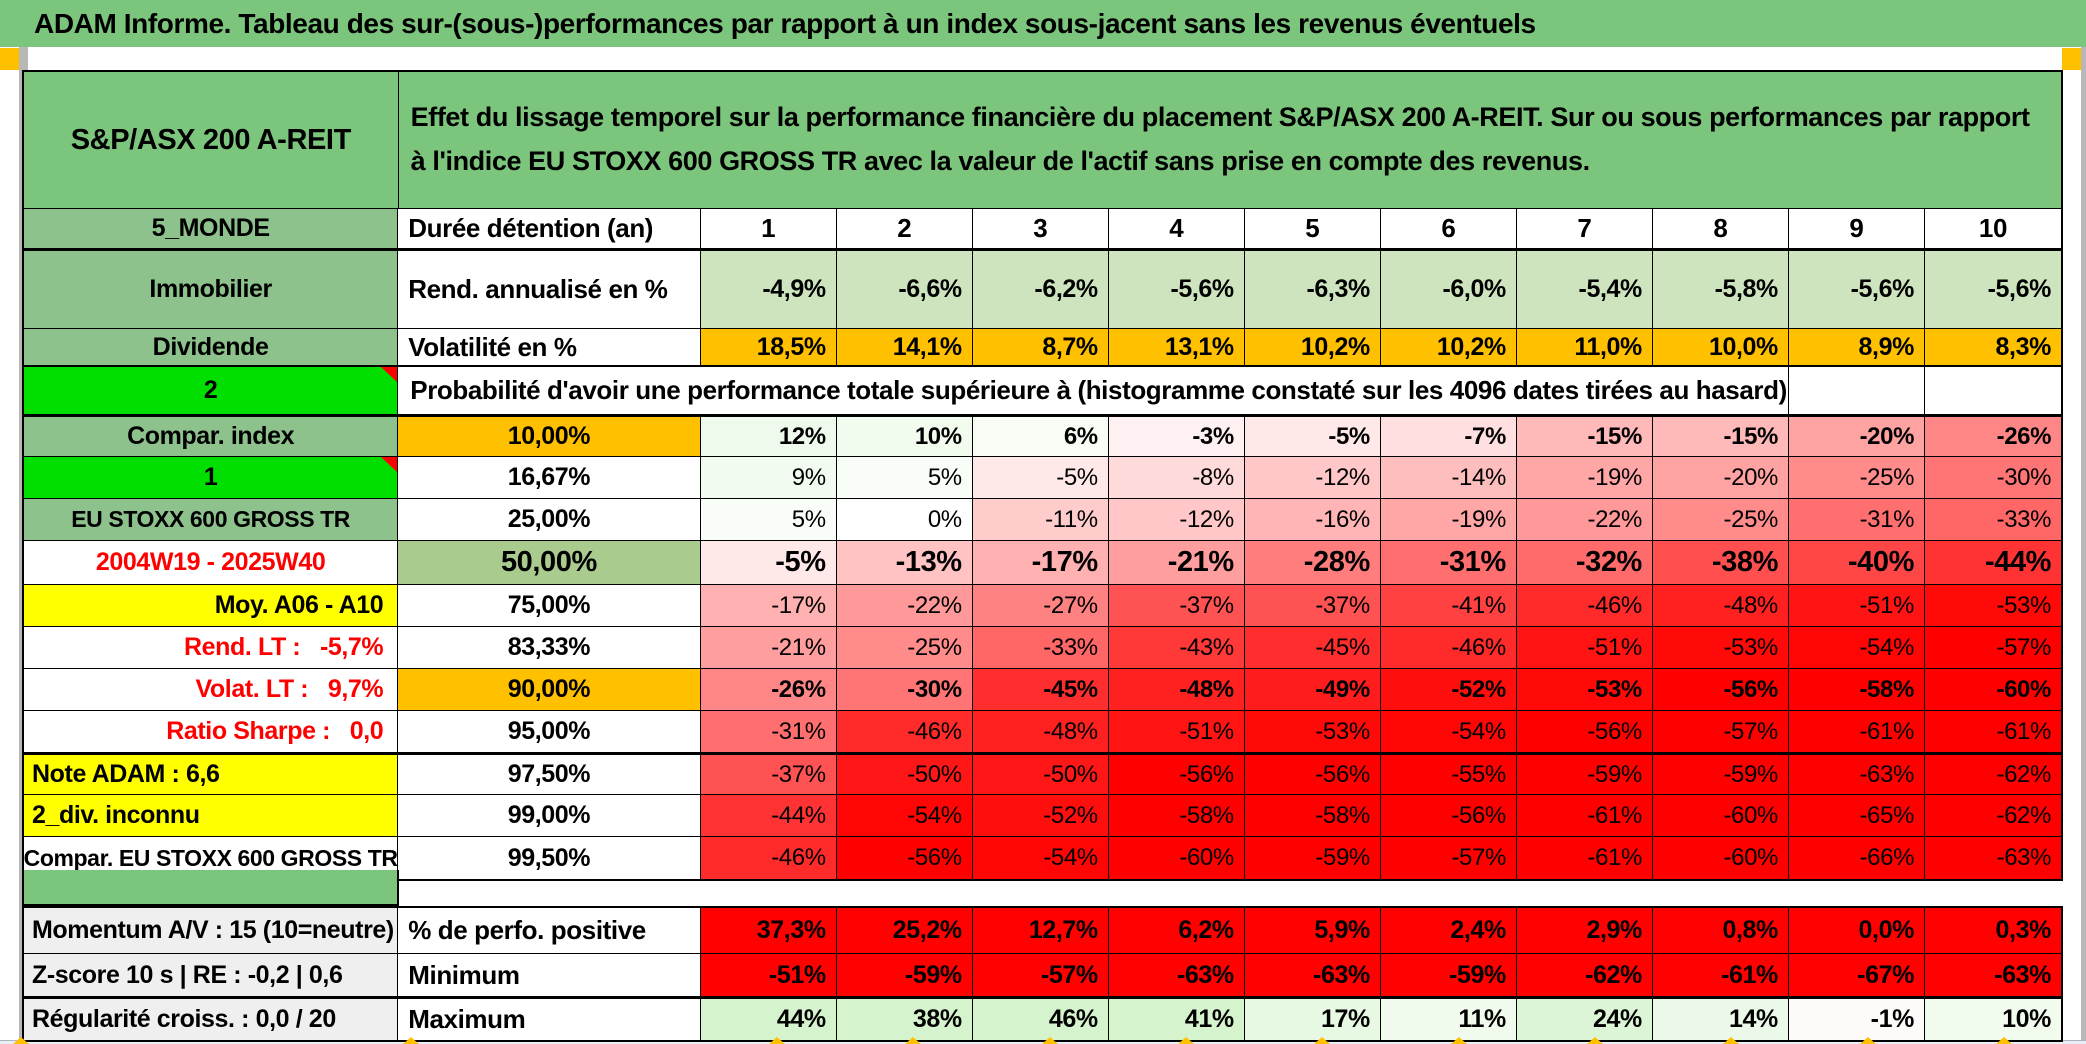  Describe the element at coordinates (1312, 1019) in the screenshot. I see `value-cell: 17%` at that location.